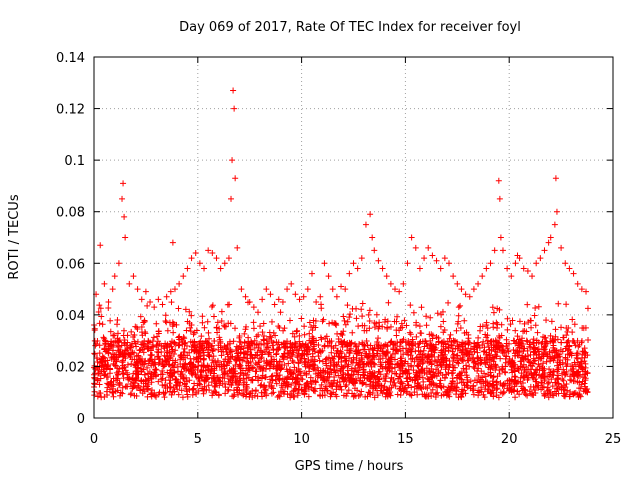  I want to click on x-axis-label: GPS time / hours, so click(349, 466).